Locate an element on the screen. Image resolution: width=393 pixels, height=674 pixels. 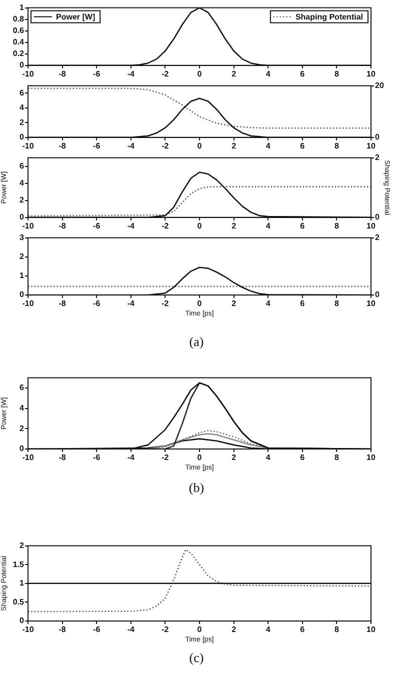
legend-label: Shaping Potential is located at coordinates (329, 17).